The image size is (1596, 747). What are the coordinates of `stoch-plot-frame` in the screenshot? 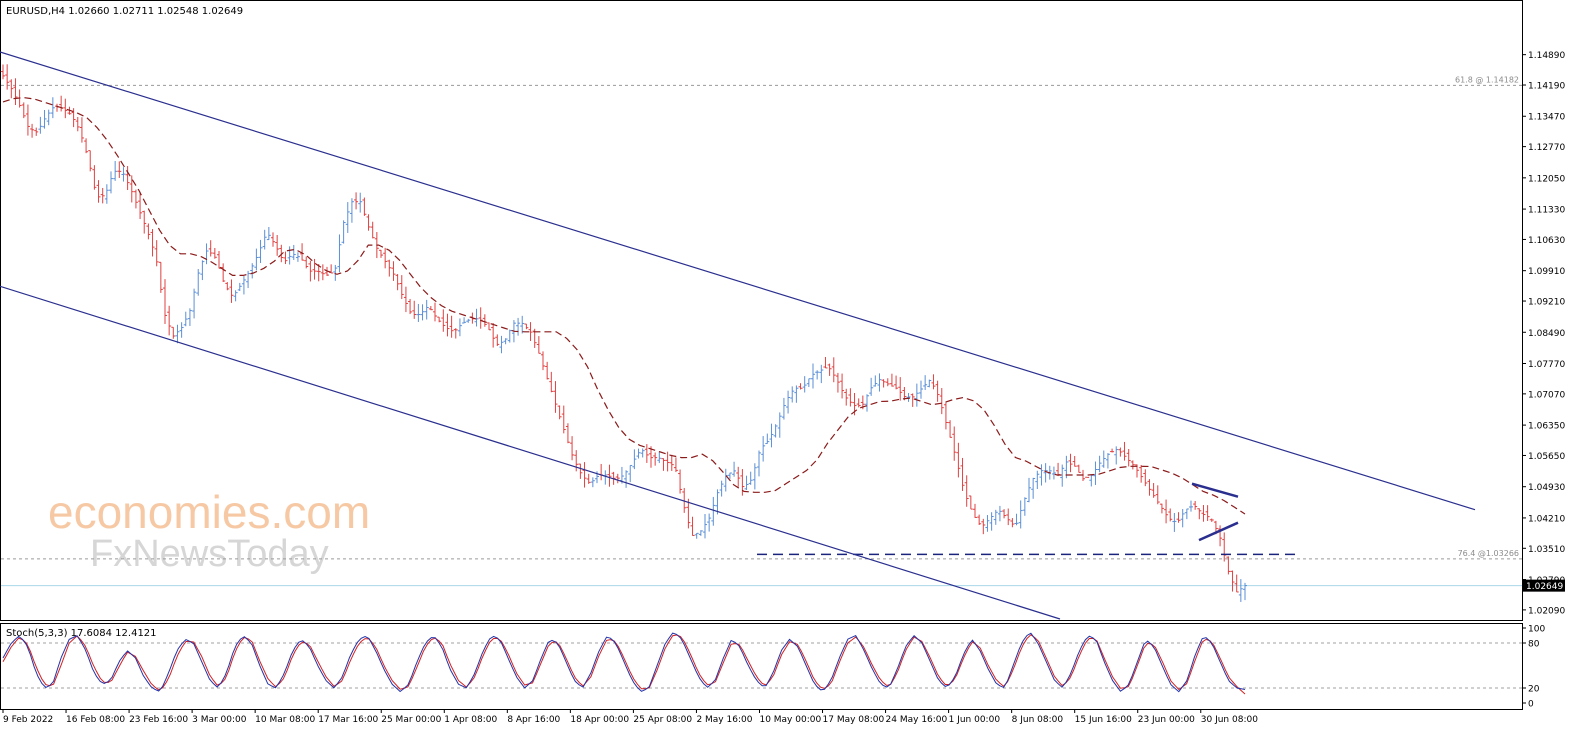 It's located at (761, 666).